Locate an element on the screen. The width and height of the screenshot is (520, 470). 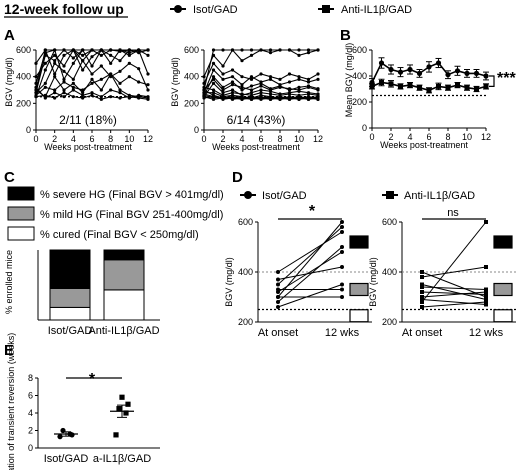
a1-y-tick-label: 0 is located at coordinates (28, 130).